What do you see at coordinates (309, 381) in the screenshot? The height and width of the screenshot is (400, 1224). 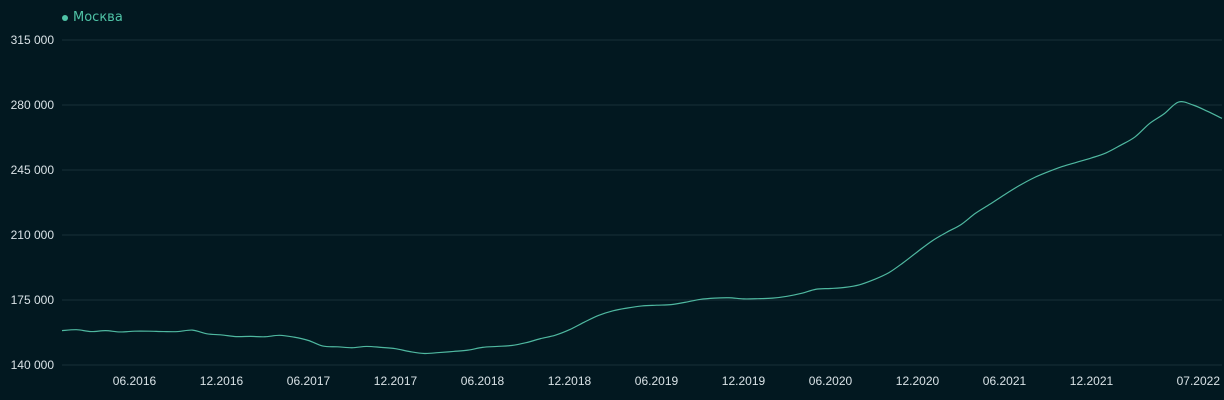 I see `x-tick-label: 06.2017` at bounding box center [309, 381].